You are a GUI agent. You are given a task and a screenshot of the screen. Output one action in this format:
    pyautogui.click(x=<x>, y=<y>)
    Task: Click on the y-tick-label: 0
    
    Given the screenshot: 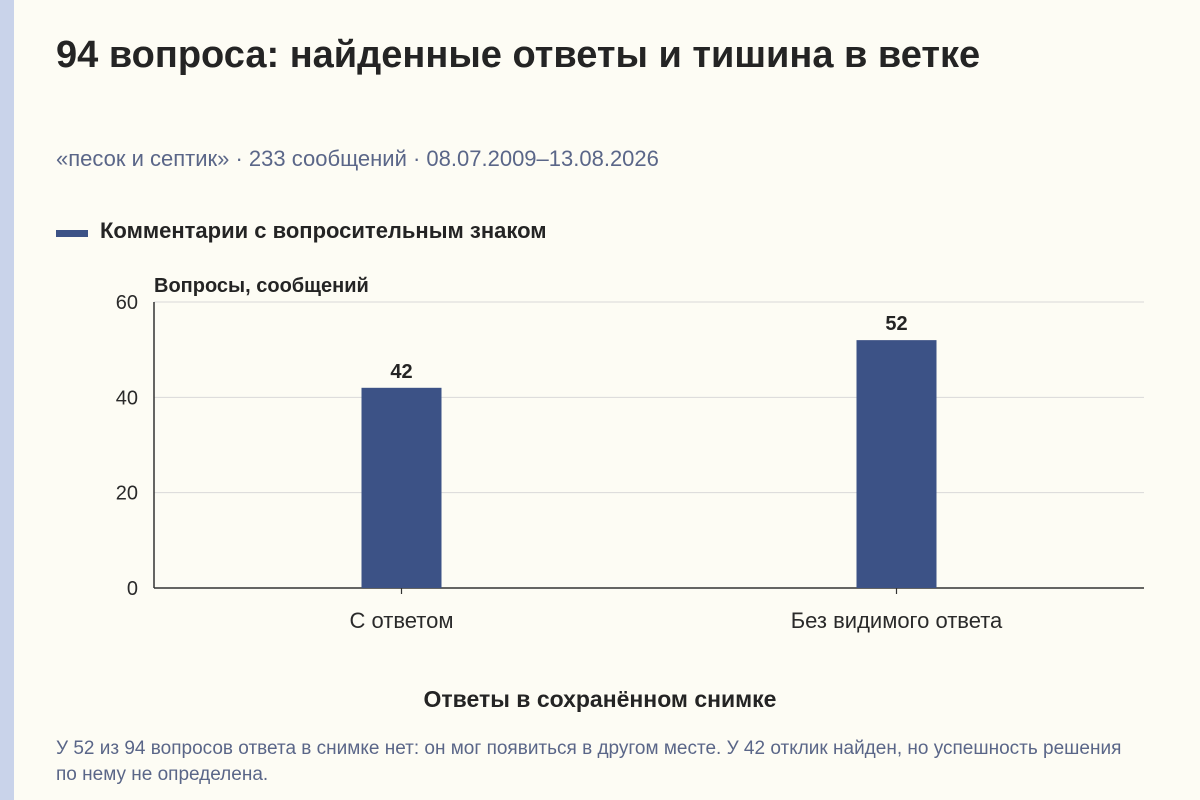 What is the action you would take?
    pyautogui.click(x=132, y=589)
    